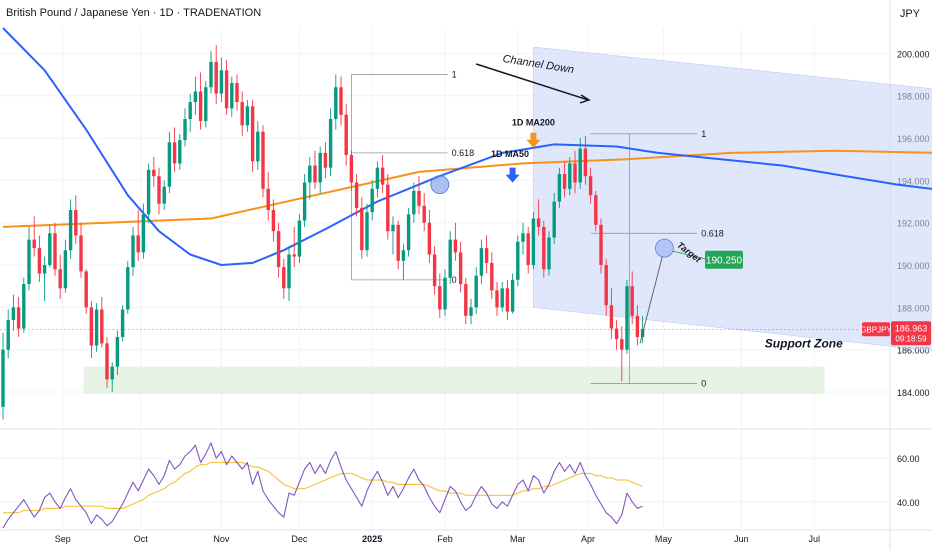 The width and height of the screenshot is (932, 555). Describe the element at coordinates (909, 14) in the screenshot. I see `currency-label: JPY` at that location.